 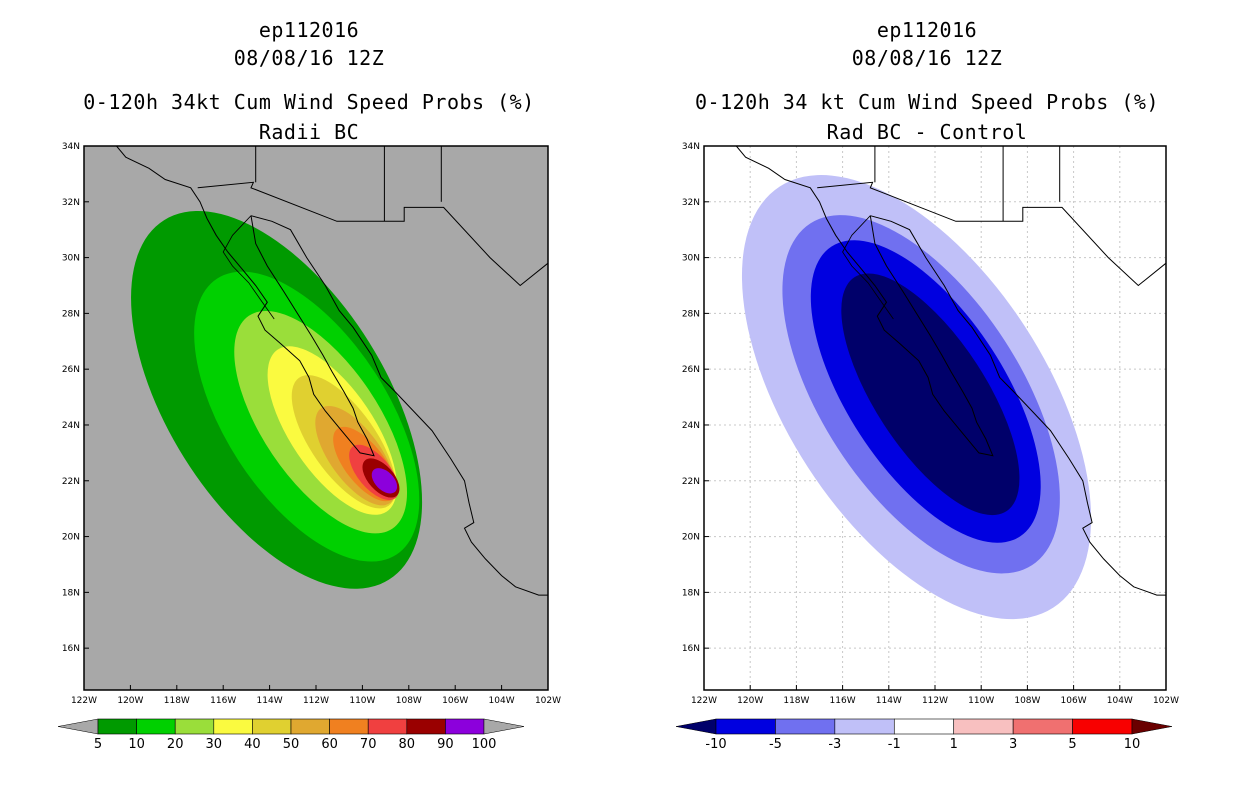 What do you see at coordinates (291, 744) in the screenshot?
I see `colorbar-label: 50` at bounding box center [291, 744].